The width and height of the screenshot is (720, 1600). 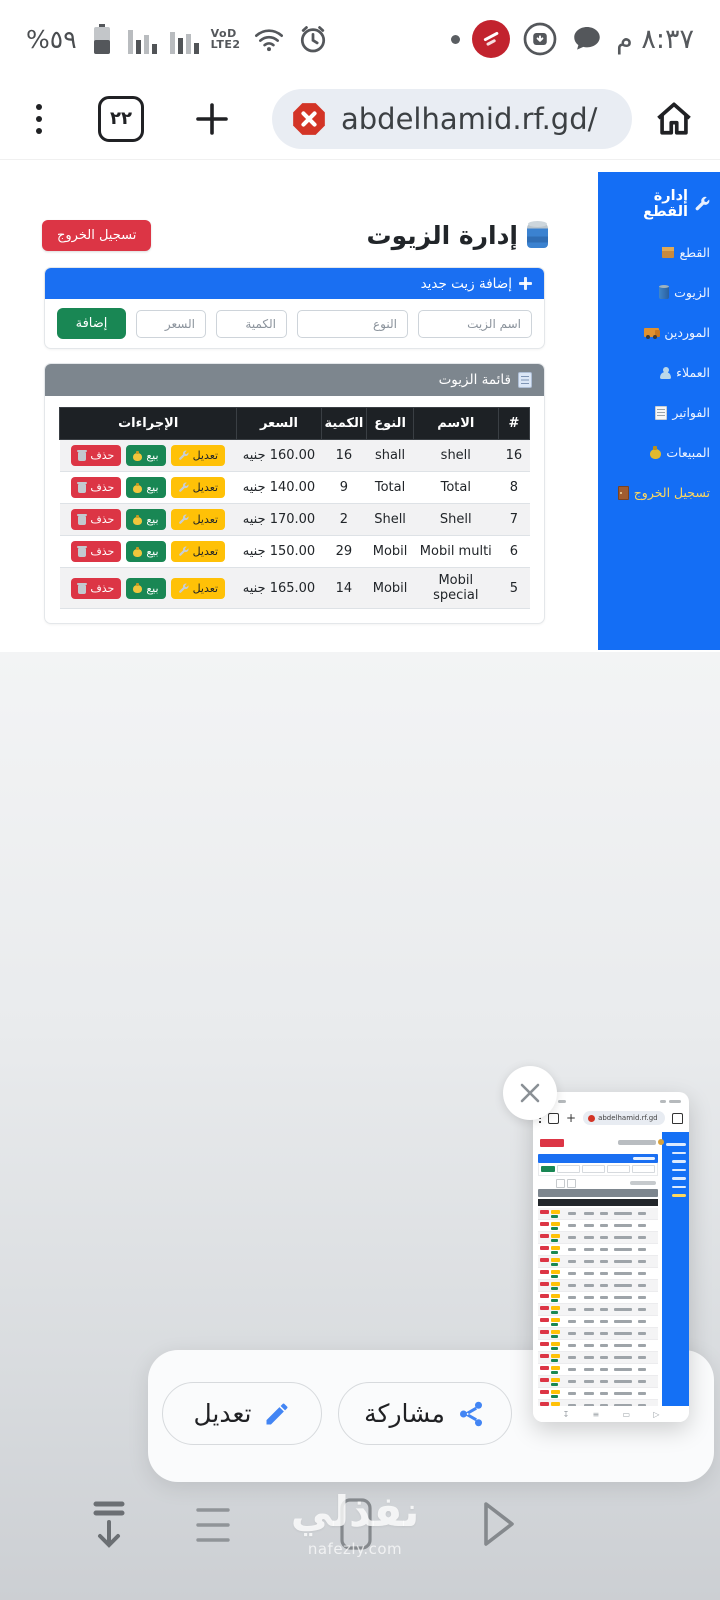 I want to click on back-button, so click(x=499, y=1524).